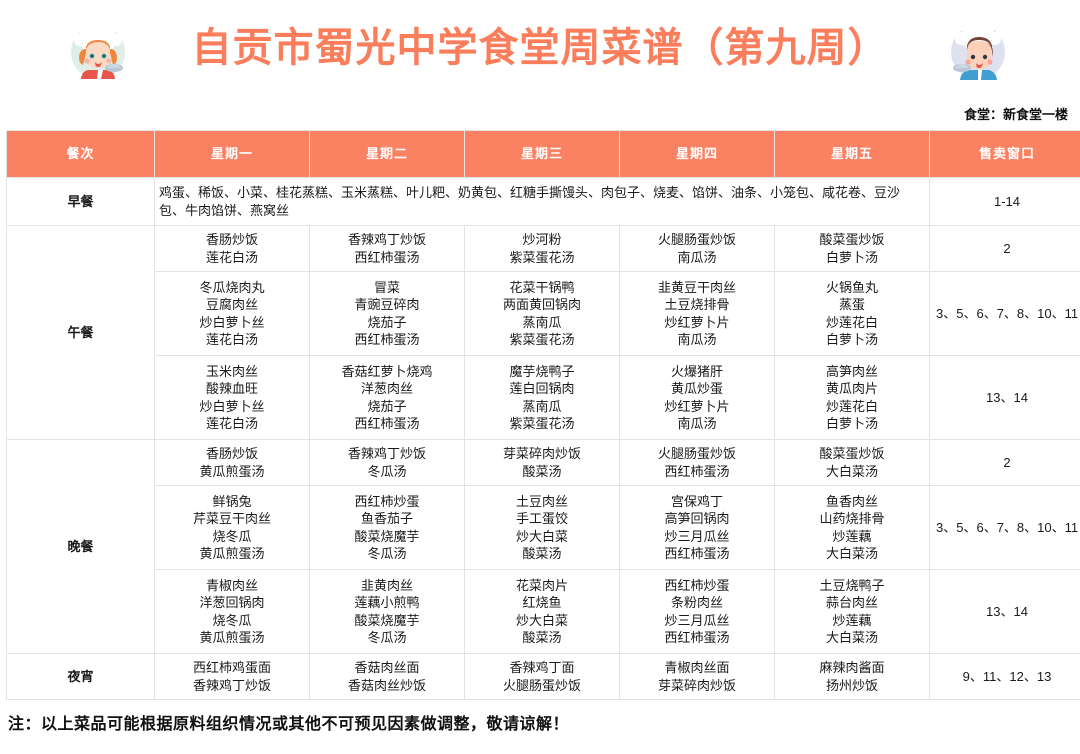 The width and height of the screenshot is (1080, 754). Describe the element at coordinates (852, 611) in the screenshot. I see `dish-cell: 土豆烧鸭子 蒜台肉丝 炒莲藕 大白菜汤` at that location.